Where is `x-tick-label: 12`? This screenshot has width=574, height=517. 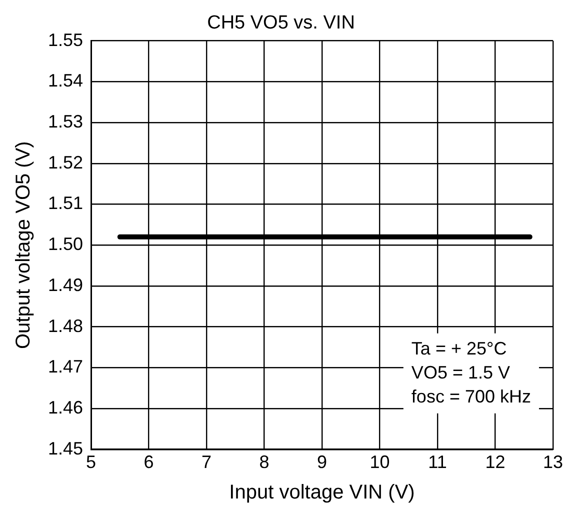
x-tick-label: 12 is located at coordinates (495, 462).